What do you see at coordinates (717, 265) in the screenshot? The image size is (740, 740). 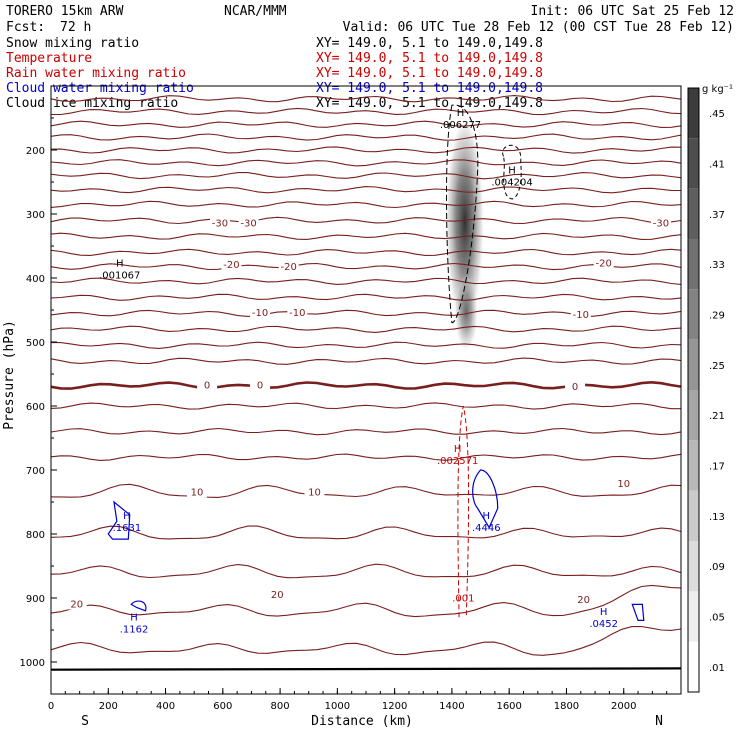 I see `colorbar-label: .33` at bounding box center [717, 265].